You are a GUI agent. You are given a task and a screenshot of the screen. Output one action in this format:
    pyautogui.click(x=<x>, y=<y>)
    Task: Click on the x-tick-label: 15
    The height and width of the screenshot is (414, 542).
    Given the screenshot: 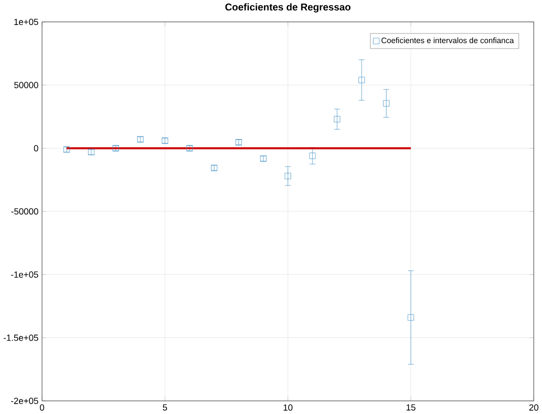 What is the action you would take?
    pyautogui.click(x=411, y=407)
    